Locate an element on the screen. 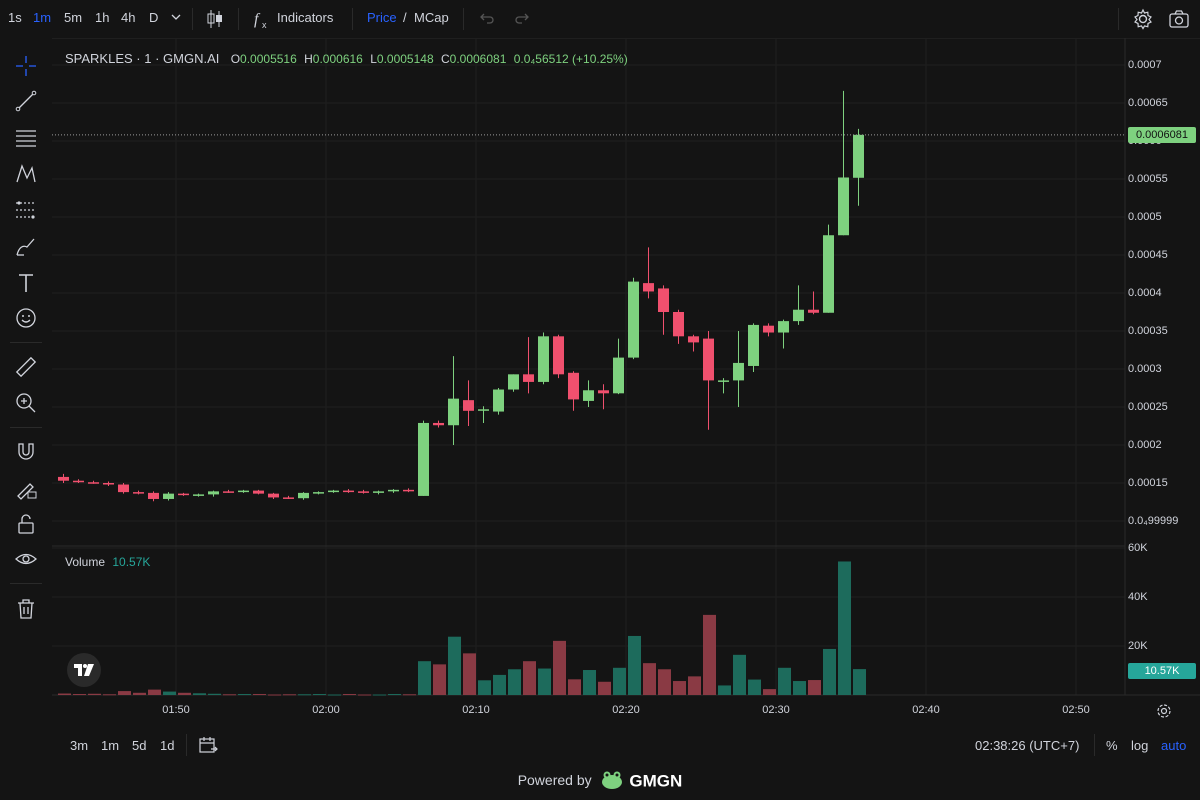  interval-1s: 1s is located at coordinates (15, 17).